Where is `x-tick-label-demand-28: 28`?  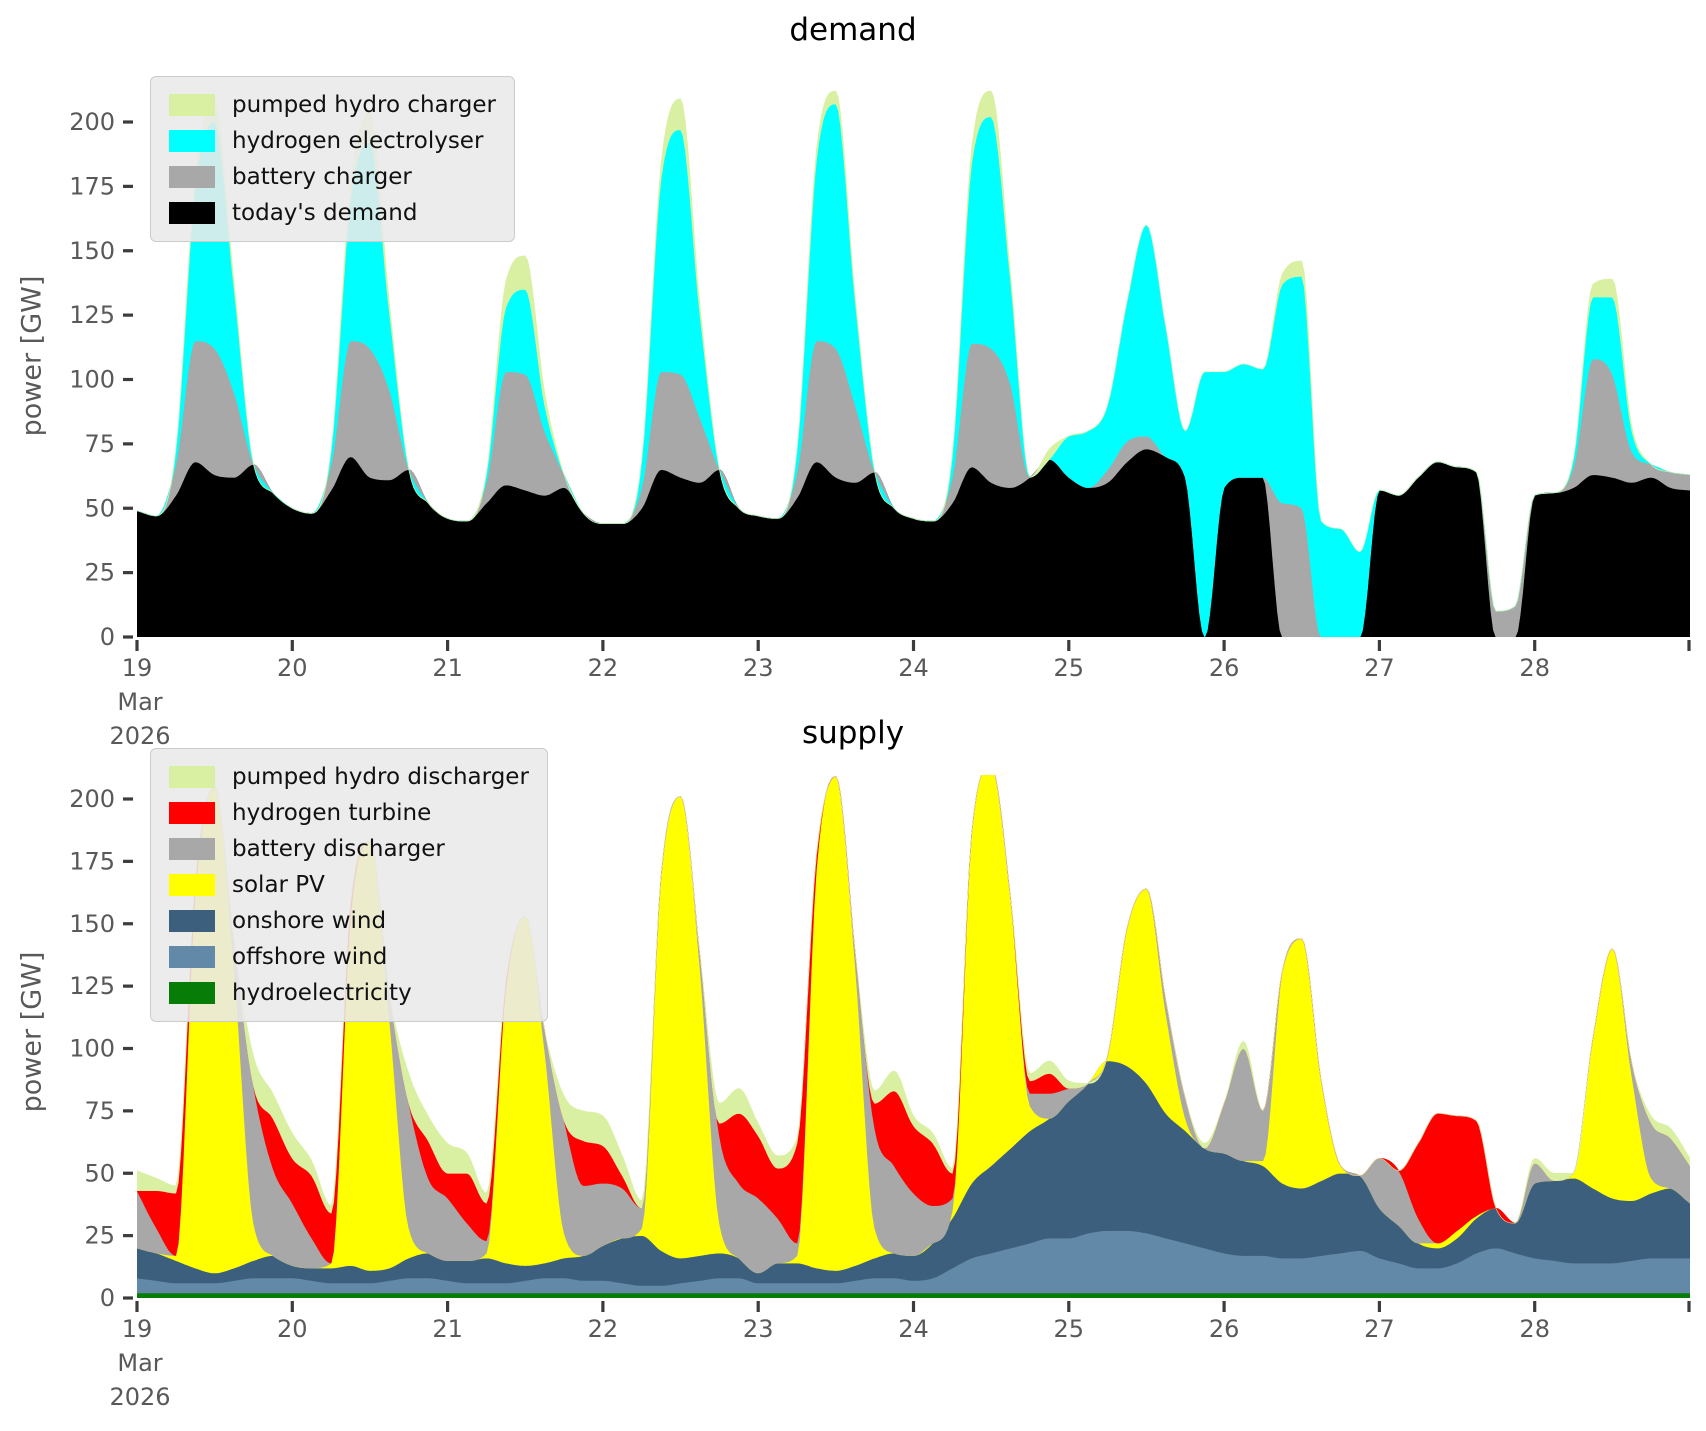
x-tick-label-demand-28: 28 is located at coordinates (1534, 668).